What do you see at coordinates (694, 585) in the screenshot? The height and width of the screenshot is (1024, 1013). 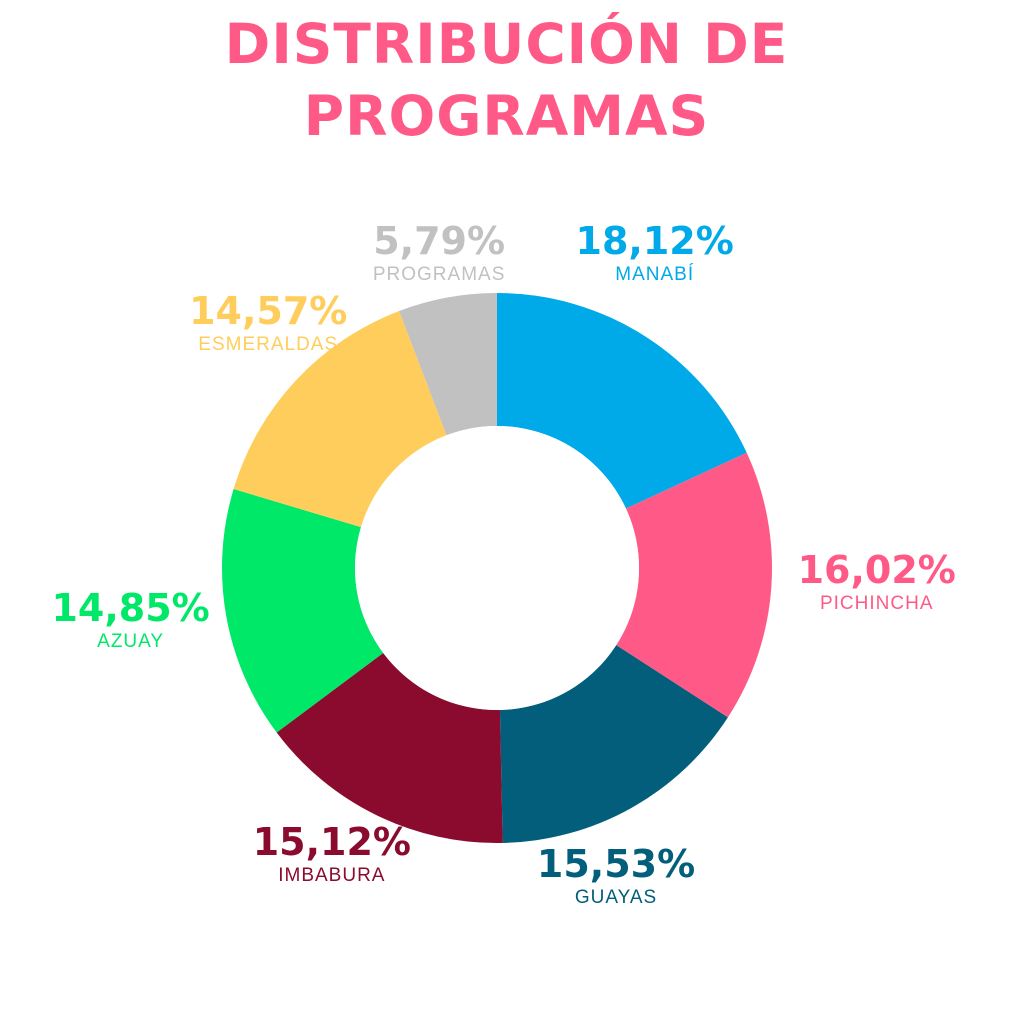 I see `slice-pichincha` at bounding box center [694, 585].